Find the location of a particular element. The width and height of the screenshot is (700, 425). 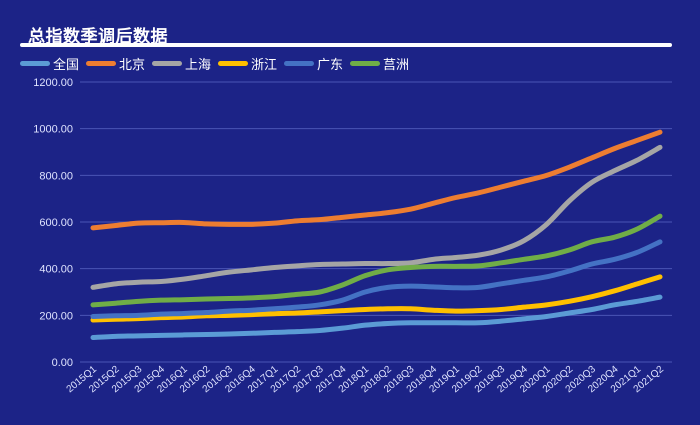

legend-item: 北京 is located at coordinates (119, 63).